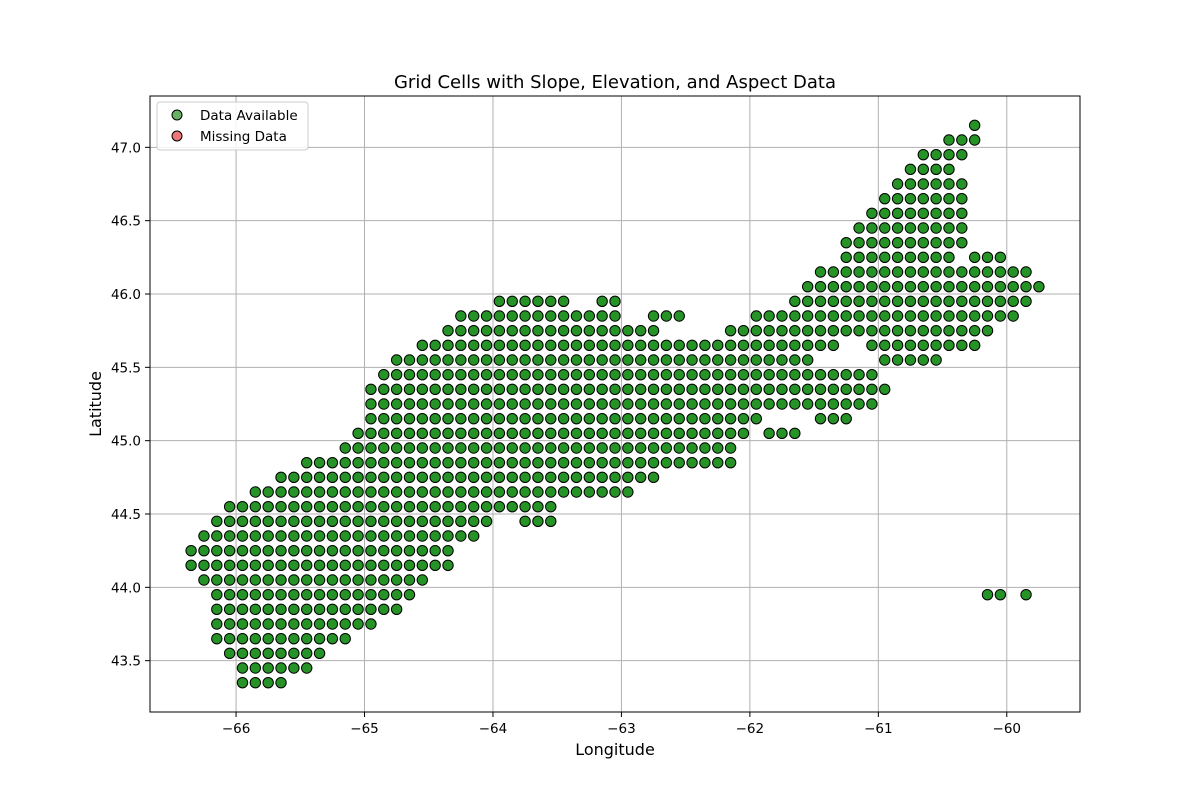 The width and height of the screenshot is (1200, 800). Describe the element at coordinates (126, 515) in the screenshot. I see `y-tick-label: 44.5` at that location.